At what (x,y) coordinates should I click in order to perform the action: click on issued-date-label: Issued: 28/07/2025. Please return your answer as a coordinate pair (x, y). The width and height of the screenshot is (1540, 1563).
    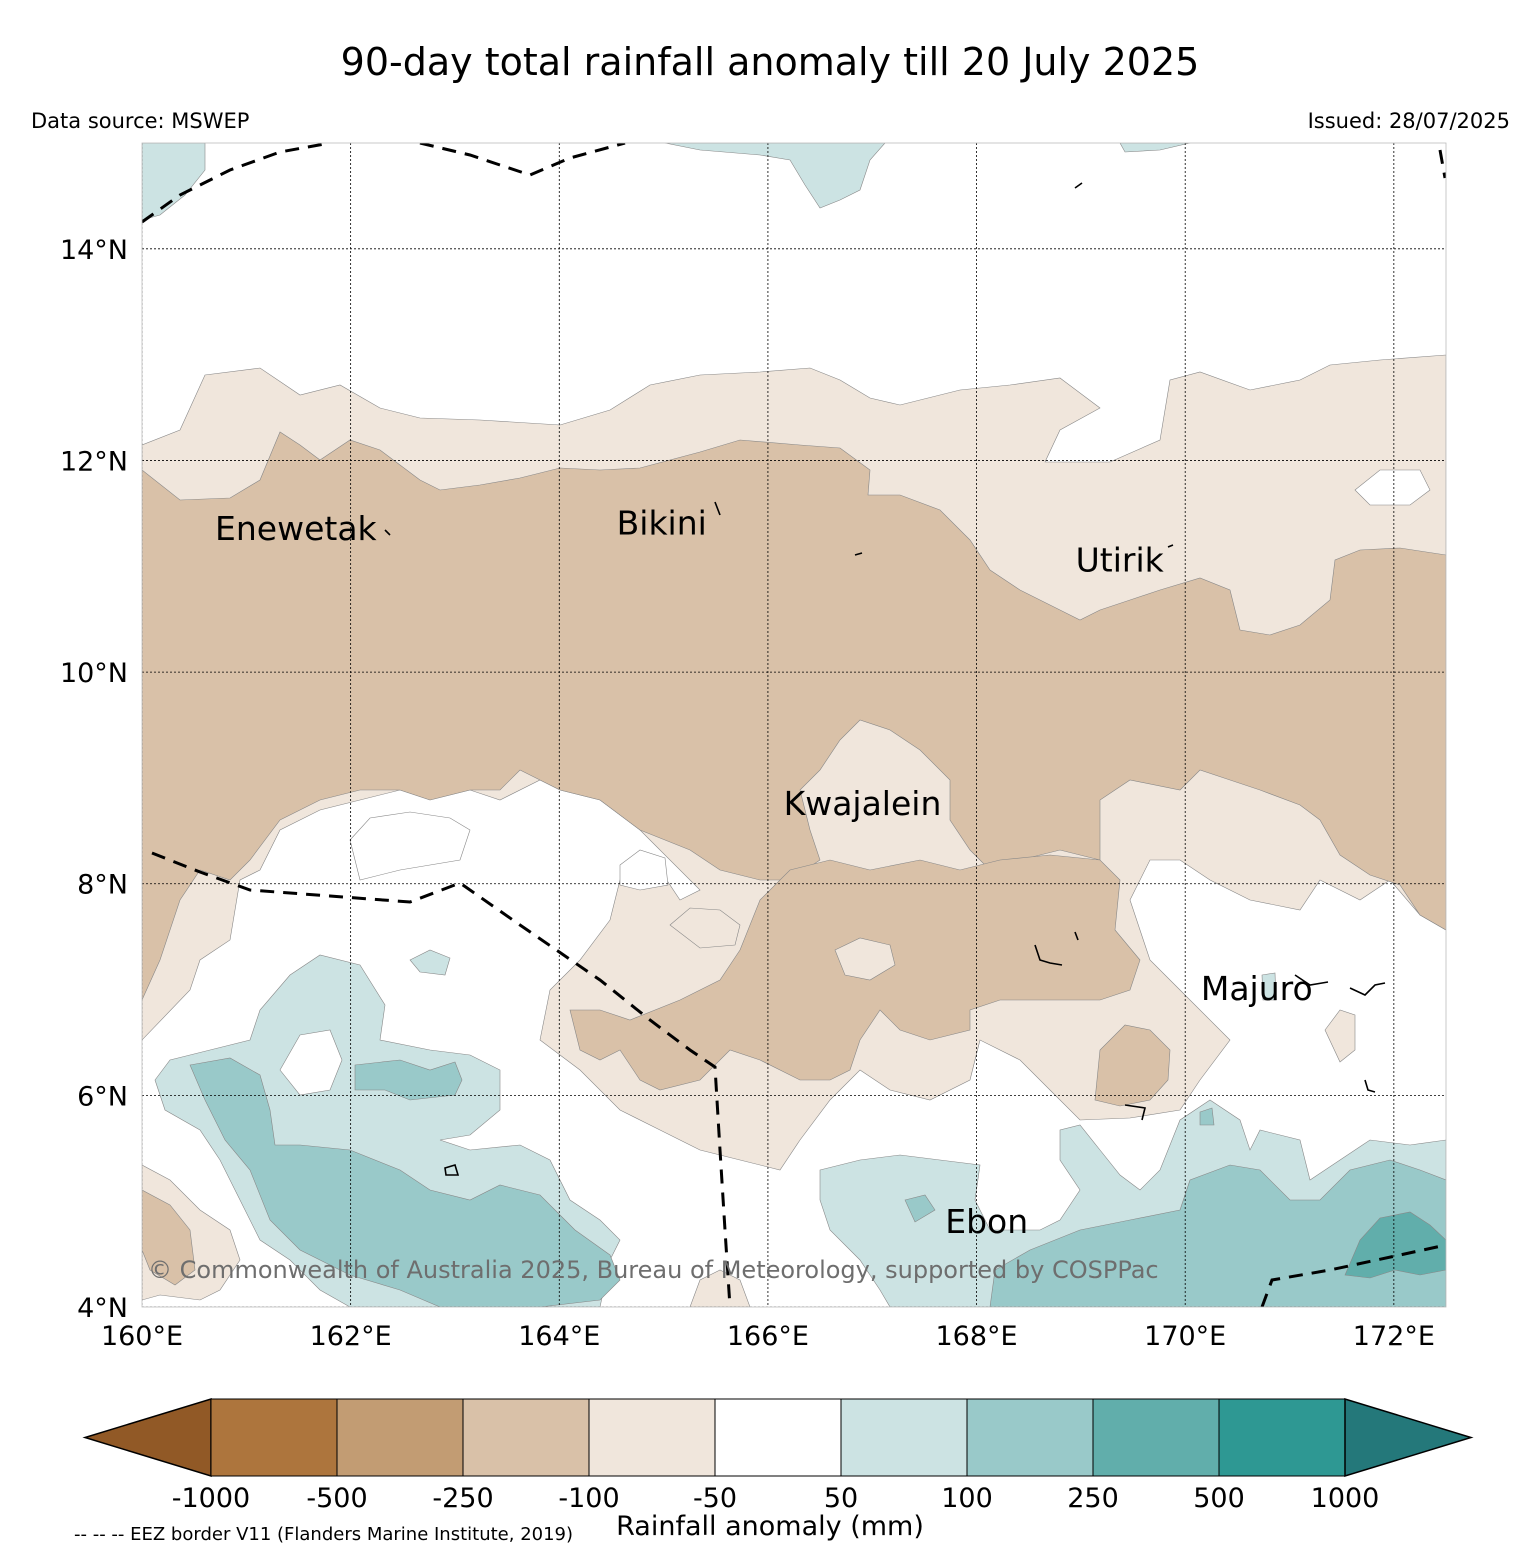
    Looking at the image, I should click on (1408, 121).